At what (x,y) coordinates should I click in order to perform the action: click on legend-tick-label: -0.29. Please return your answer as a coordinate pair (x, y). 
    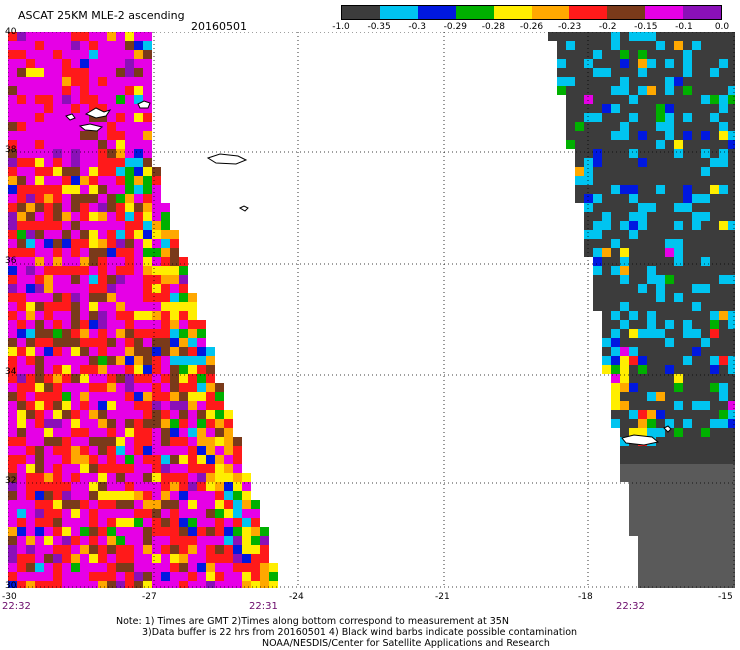
    Looking at the image, I should click on (455, 27).